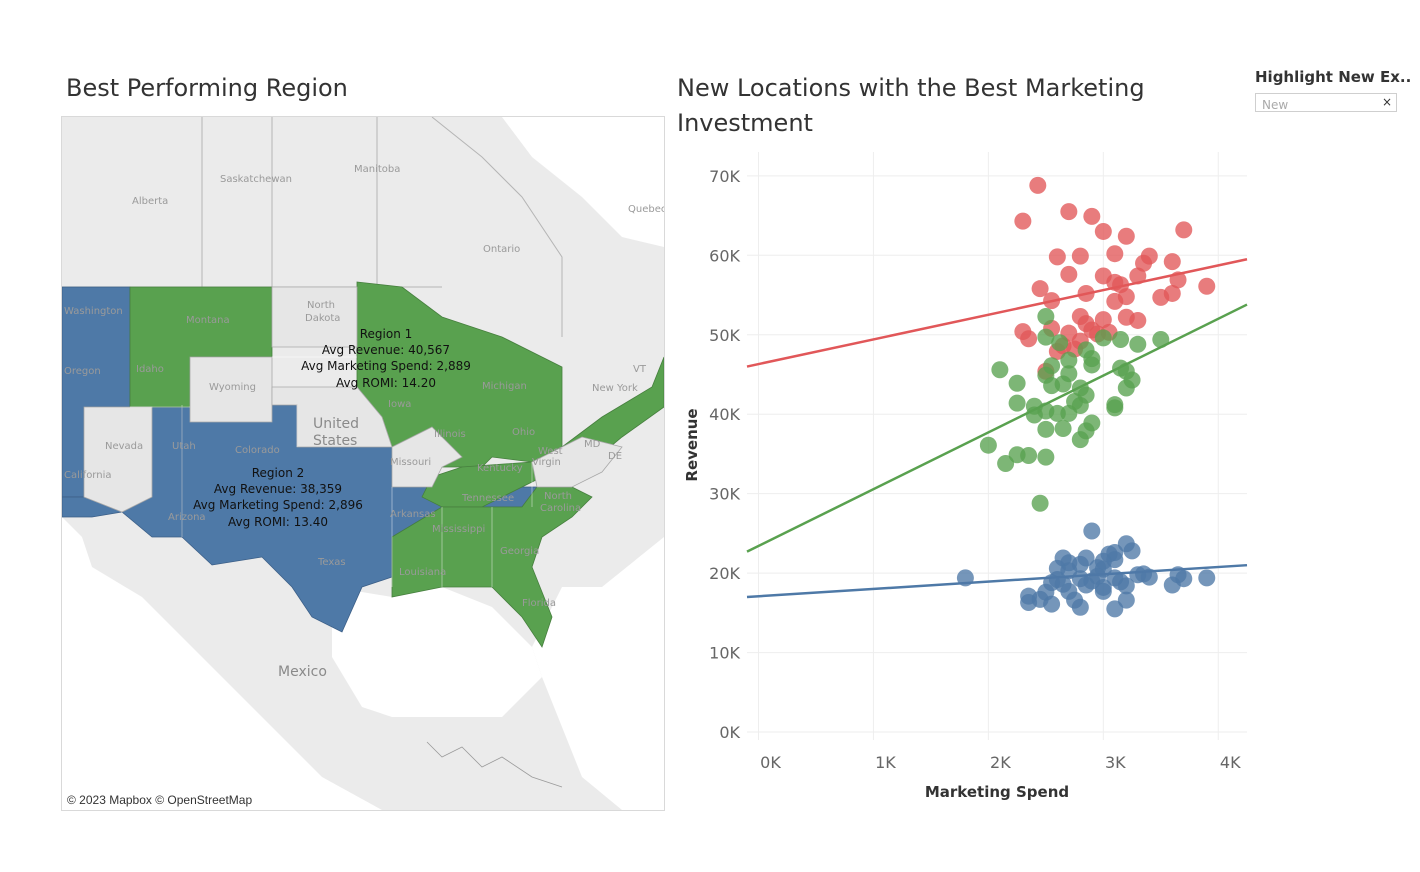  Describe the element at coordinates (437, 652) in the screenshot. I see `gulf-water` at that location.